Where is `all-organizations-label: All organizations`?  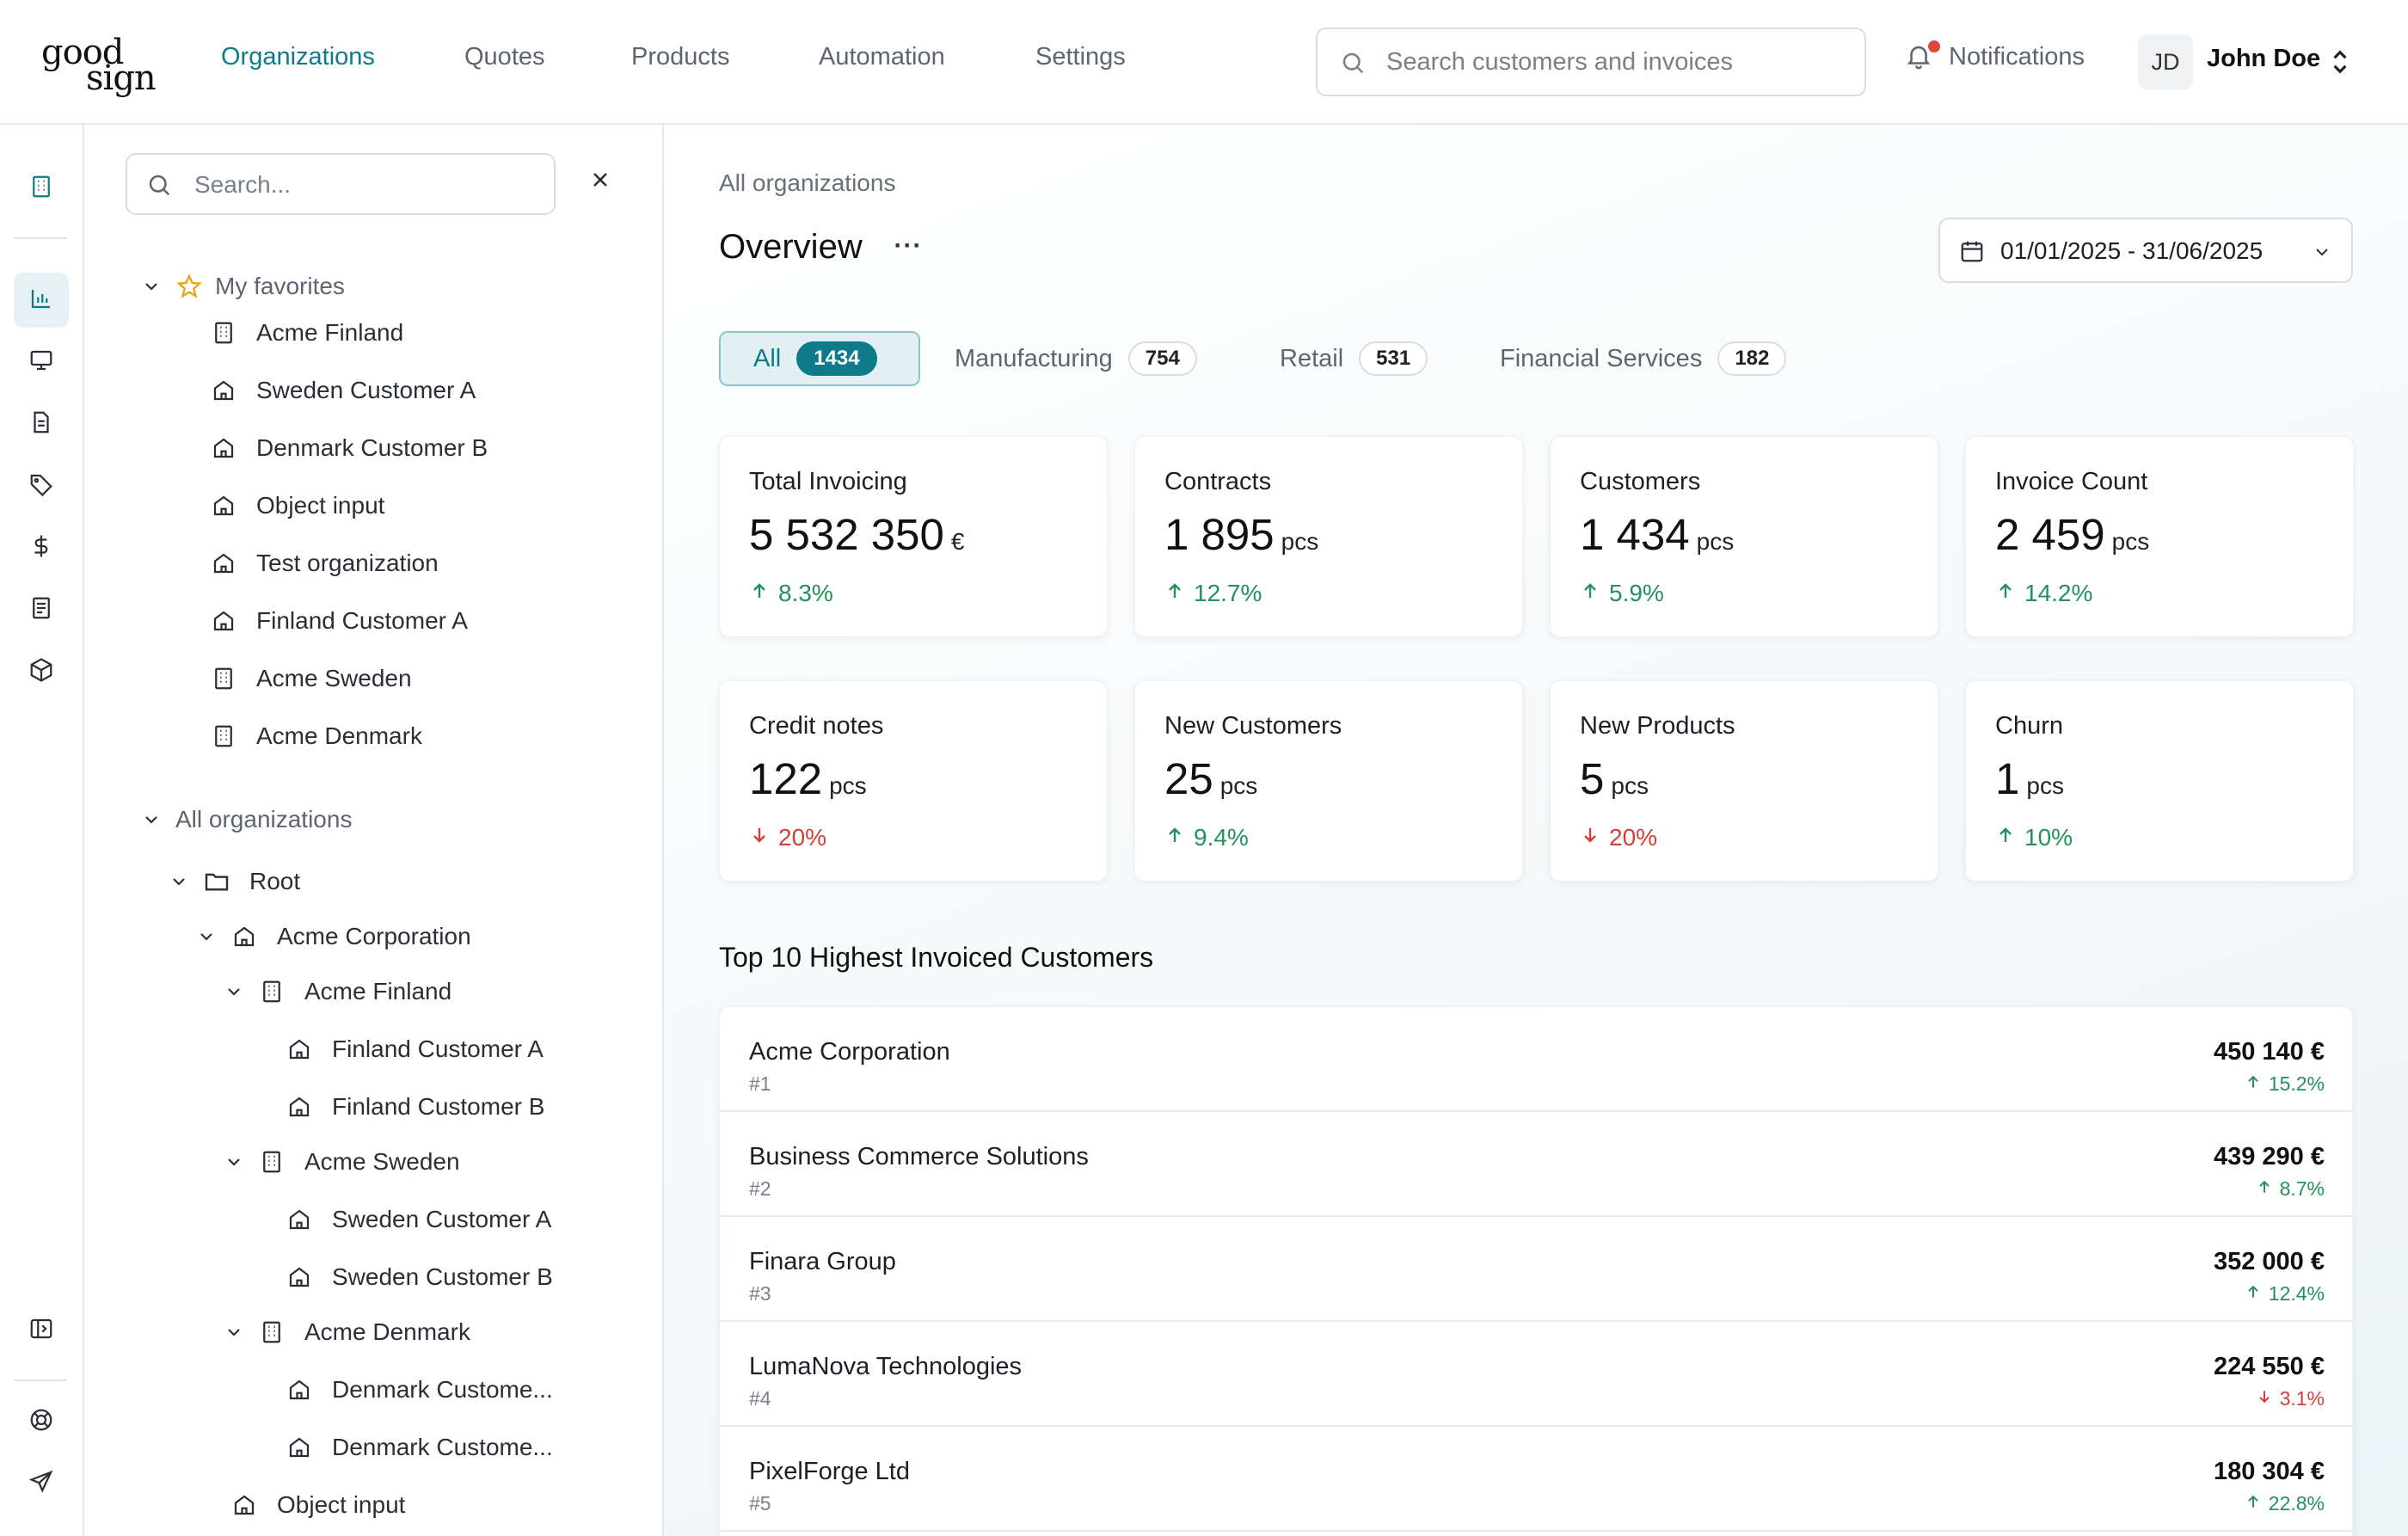
all-organizations-label: All organizations is located at coordinates (264, 819).